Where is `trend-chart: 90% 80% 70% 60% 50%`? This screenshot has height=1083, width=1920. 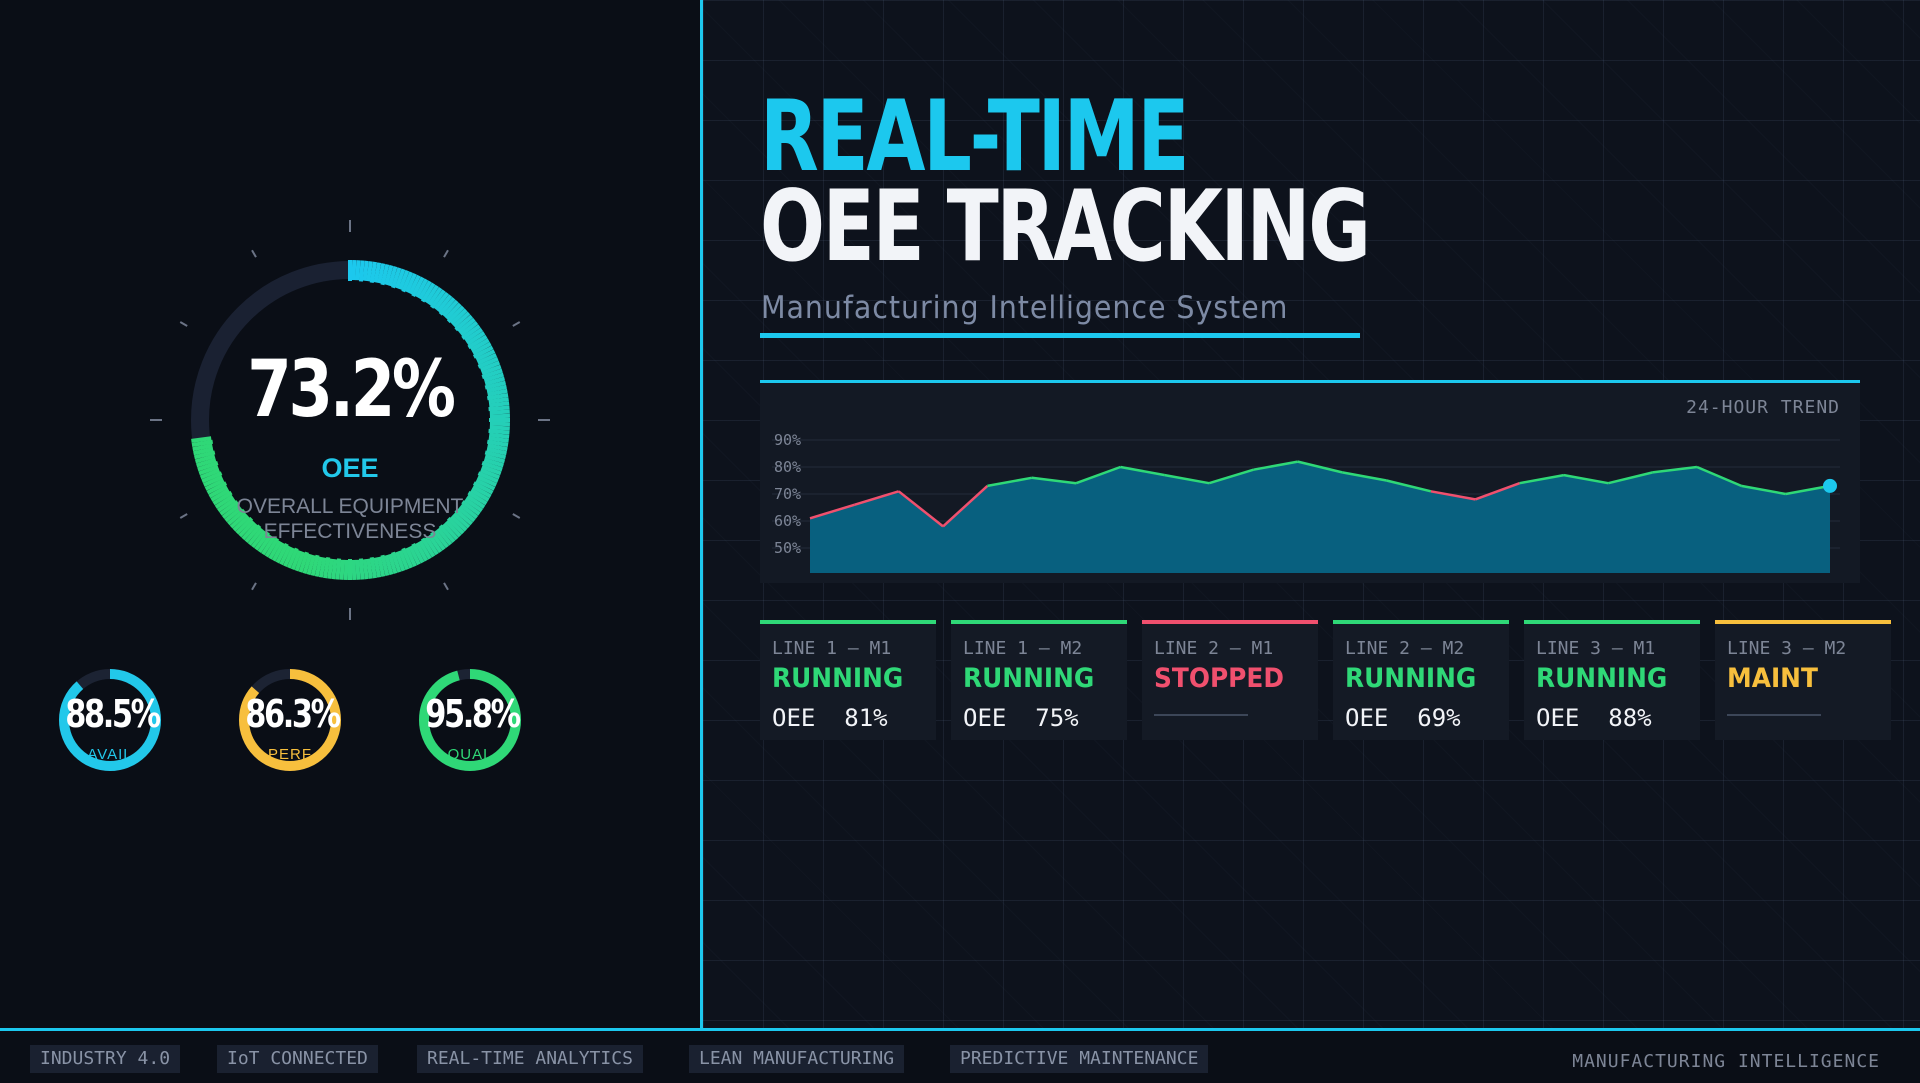
trend-chart: 90% 80% 70% 60% 50% is located at coordinates (1306, 502).